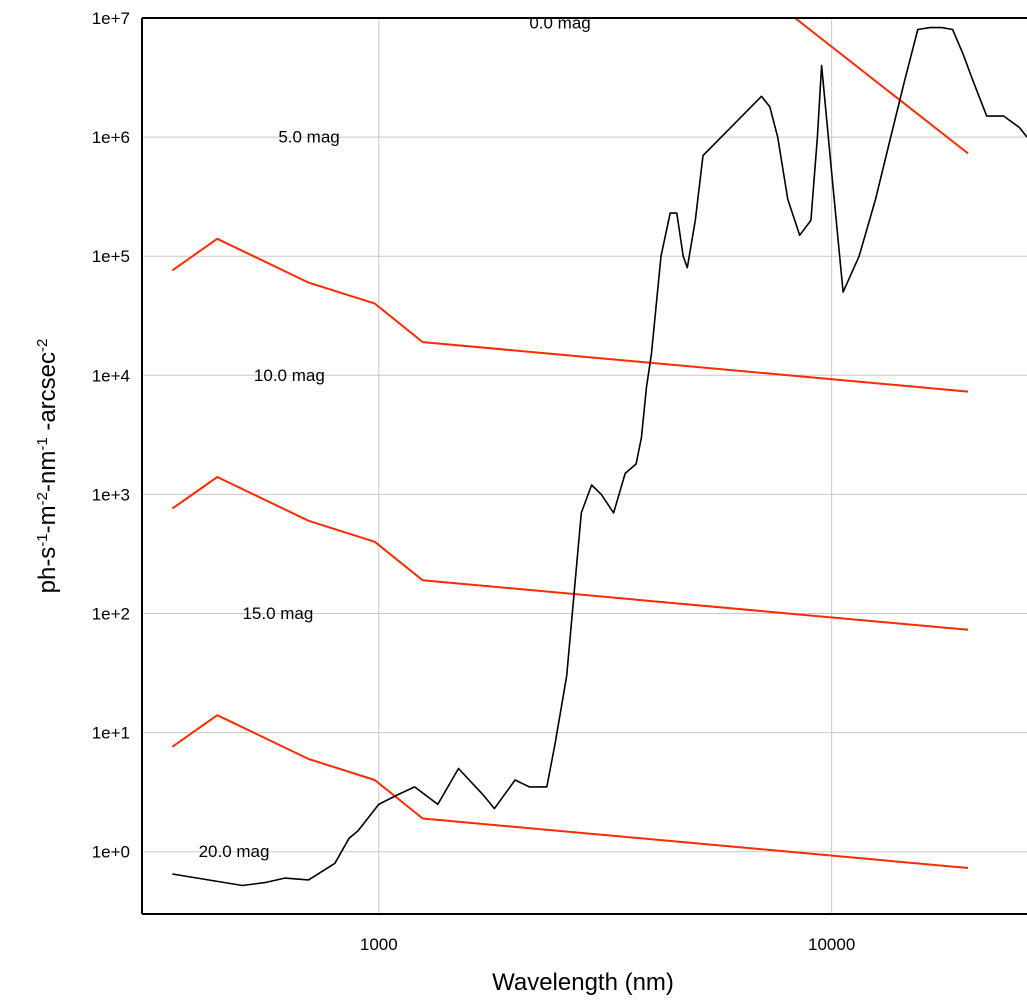 The image size is (1027, 1008). Describe the element at coordinates (831, 944) in the screenshot. I see `x-tick-label: 10000` at that location.